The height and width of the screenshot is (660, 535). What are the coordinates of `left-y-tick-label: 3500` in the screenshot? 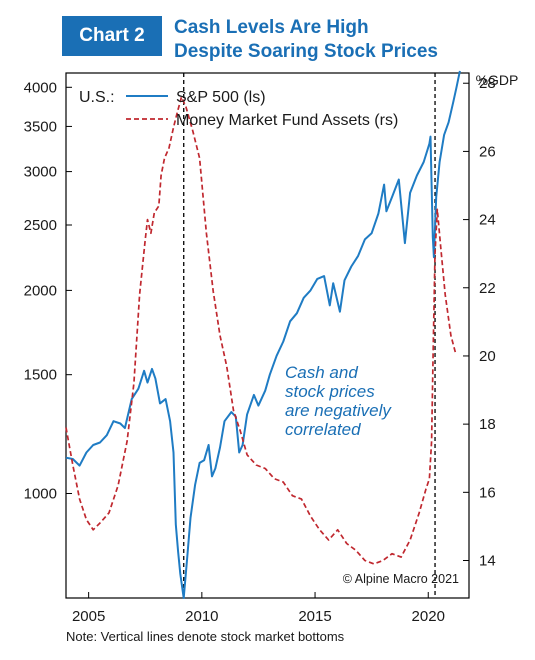 It's located at (40, 126).